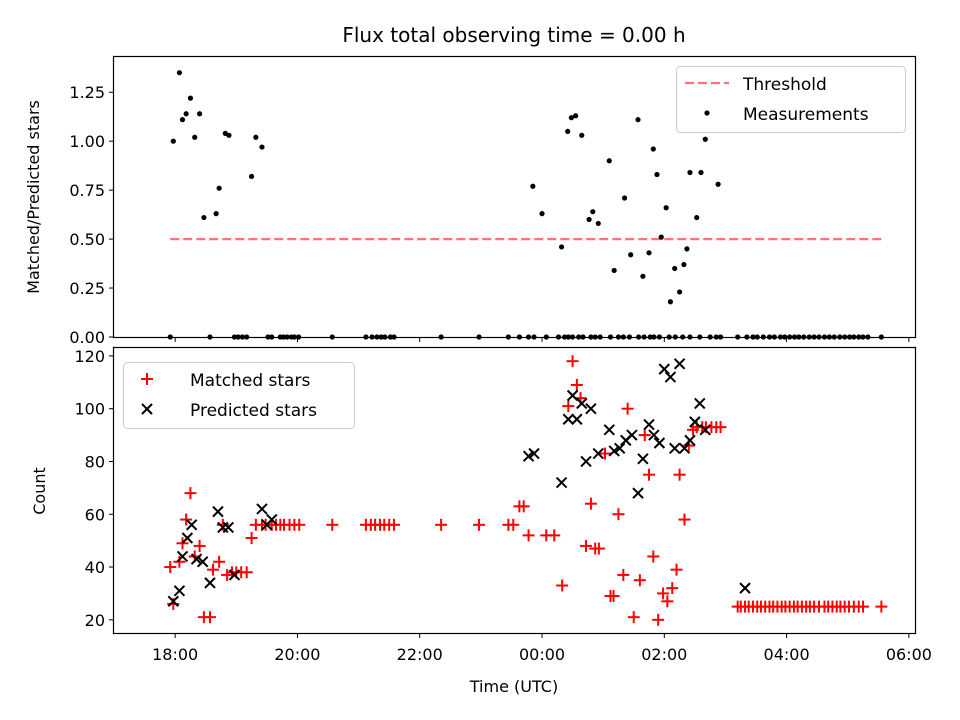 This screenshot has height=720, width=960. I want to click on bottom-y-tick-label: 60, so click(95, 514).